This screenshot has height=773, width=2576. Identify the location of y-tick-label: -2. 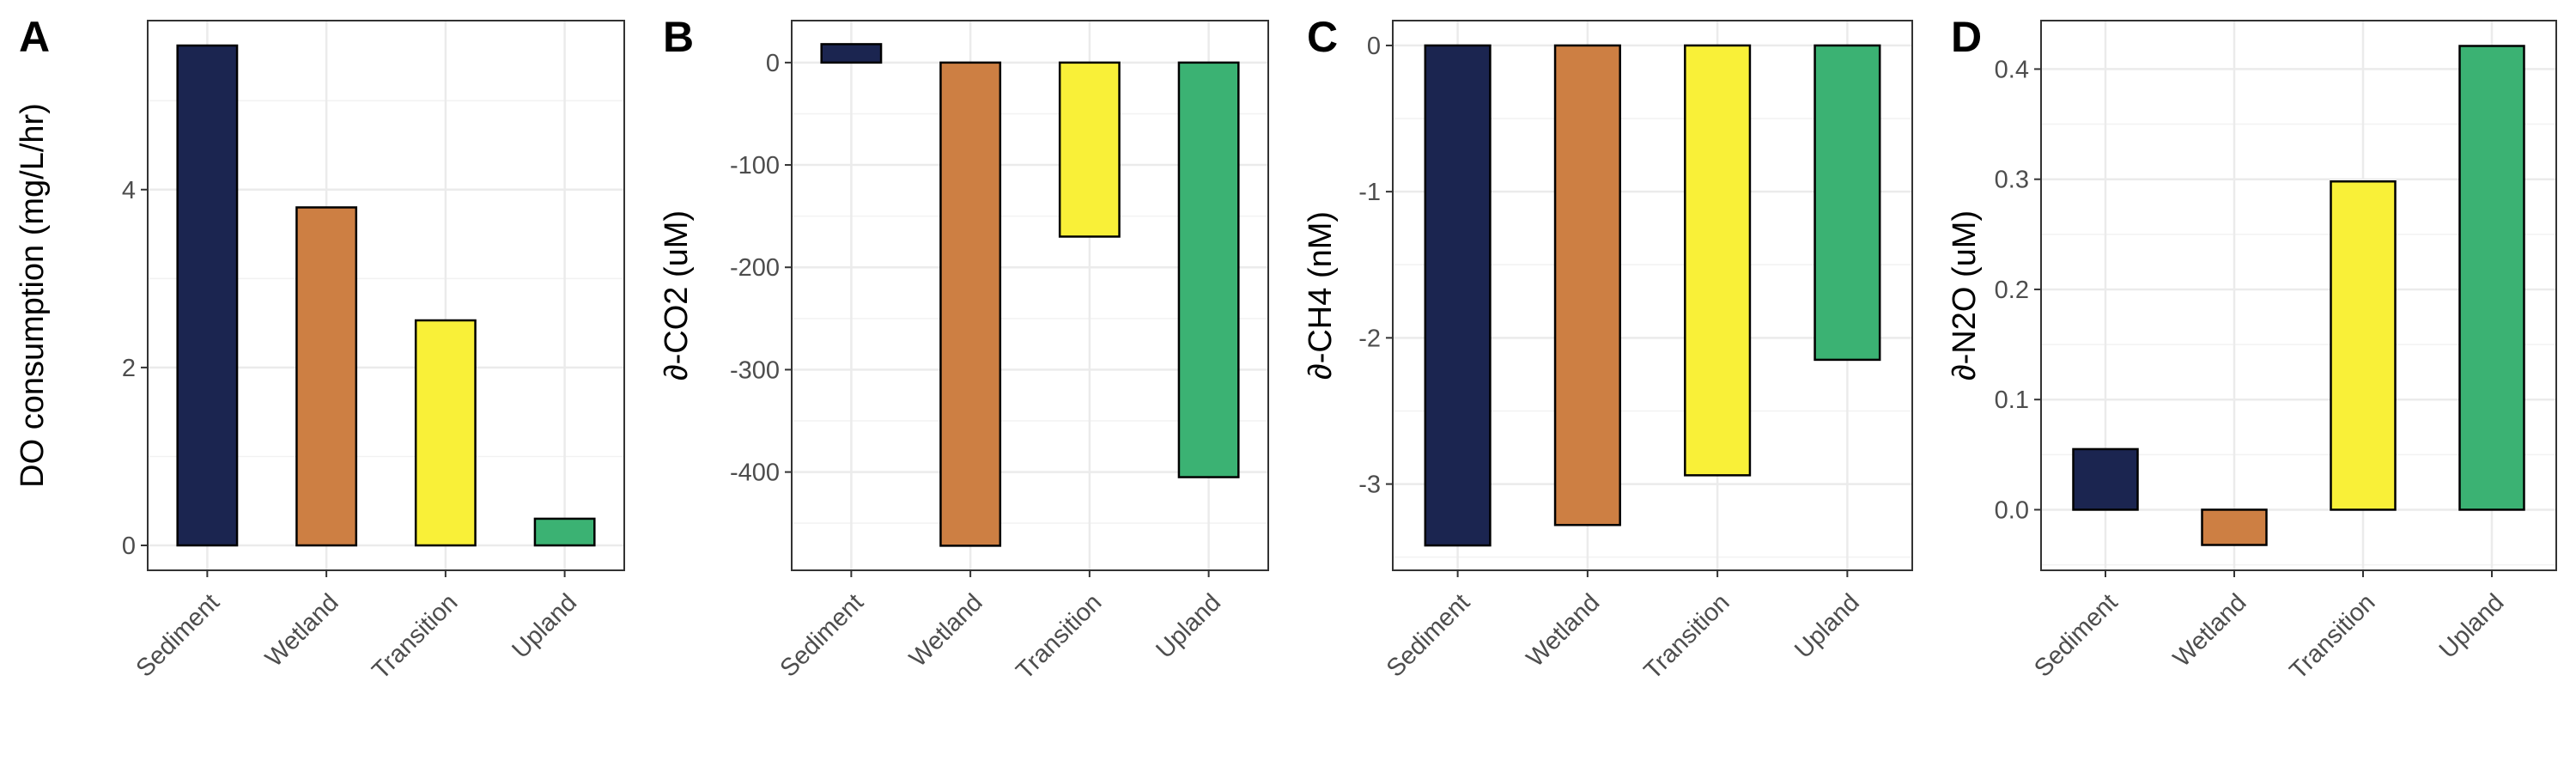
(1369, 338).